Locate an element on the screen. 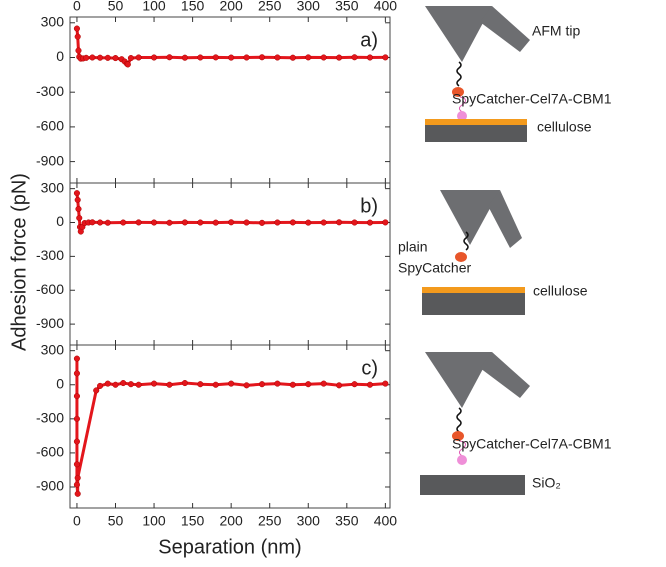 This screenshot has width=666, height=567. panel-label: b) is located at coordinates (369, 206).